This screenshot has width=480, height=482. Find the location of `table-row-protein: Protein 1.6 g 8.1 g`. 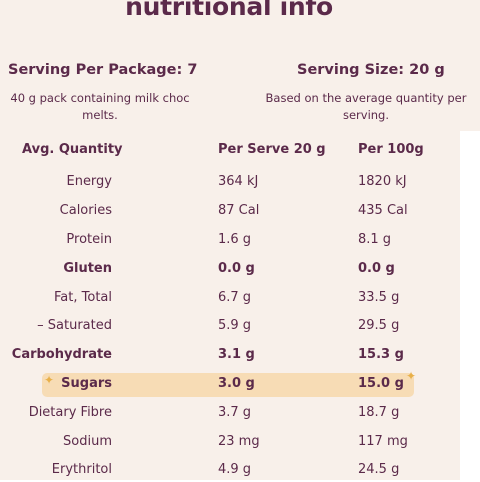

table-row-protein: Protein 1.6 g 8.1 g is located at coordinates (230, 240).